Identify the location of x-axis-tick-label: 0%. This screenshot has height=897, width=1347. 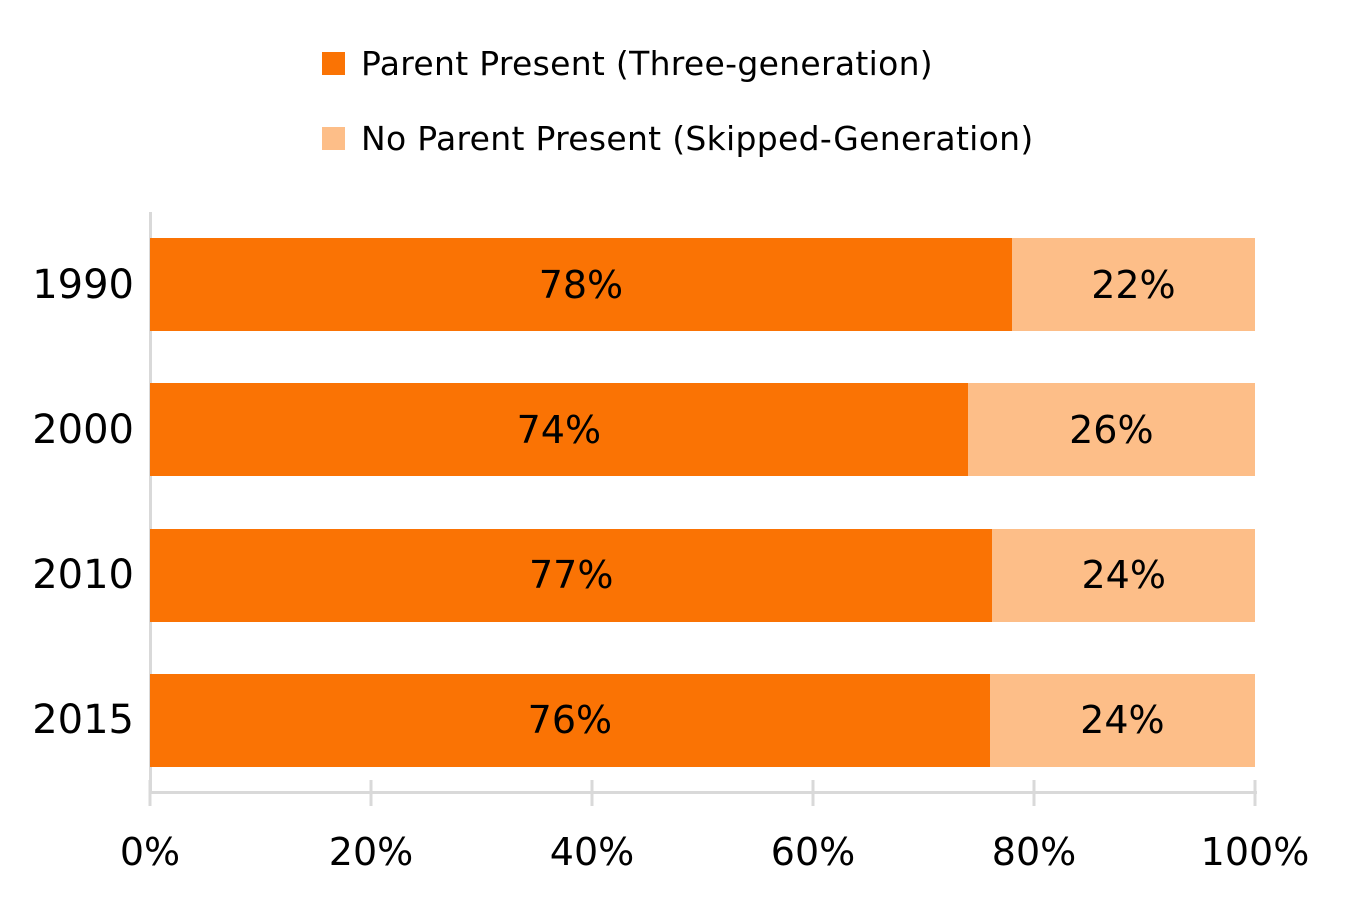
(150, 852).